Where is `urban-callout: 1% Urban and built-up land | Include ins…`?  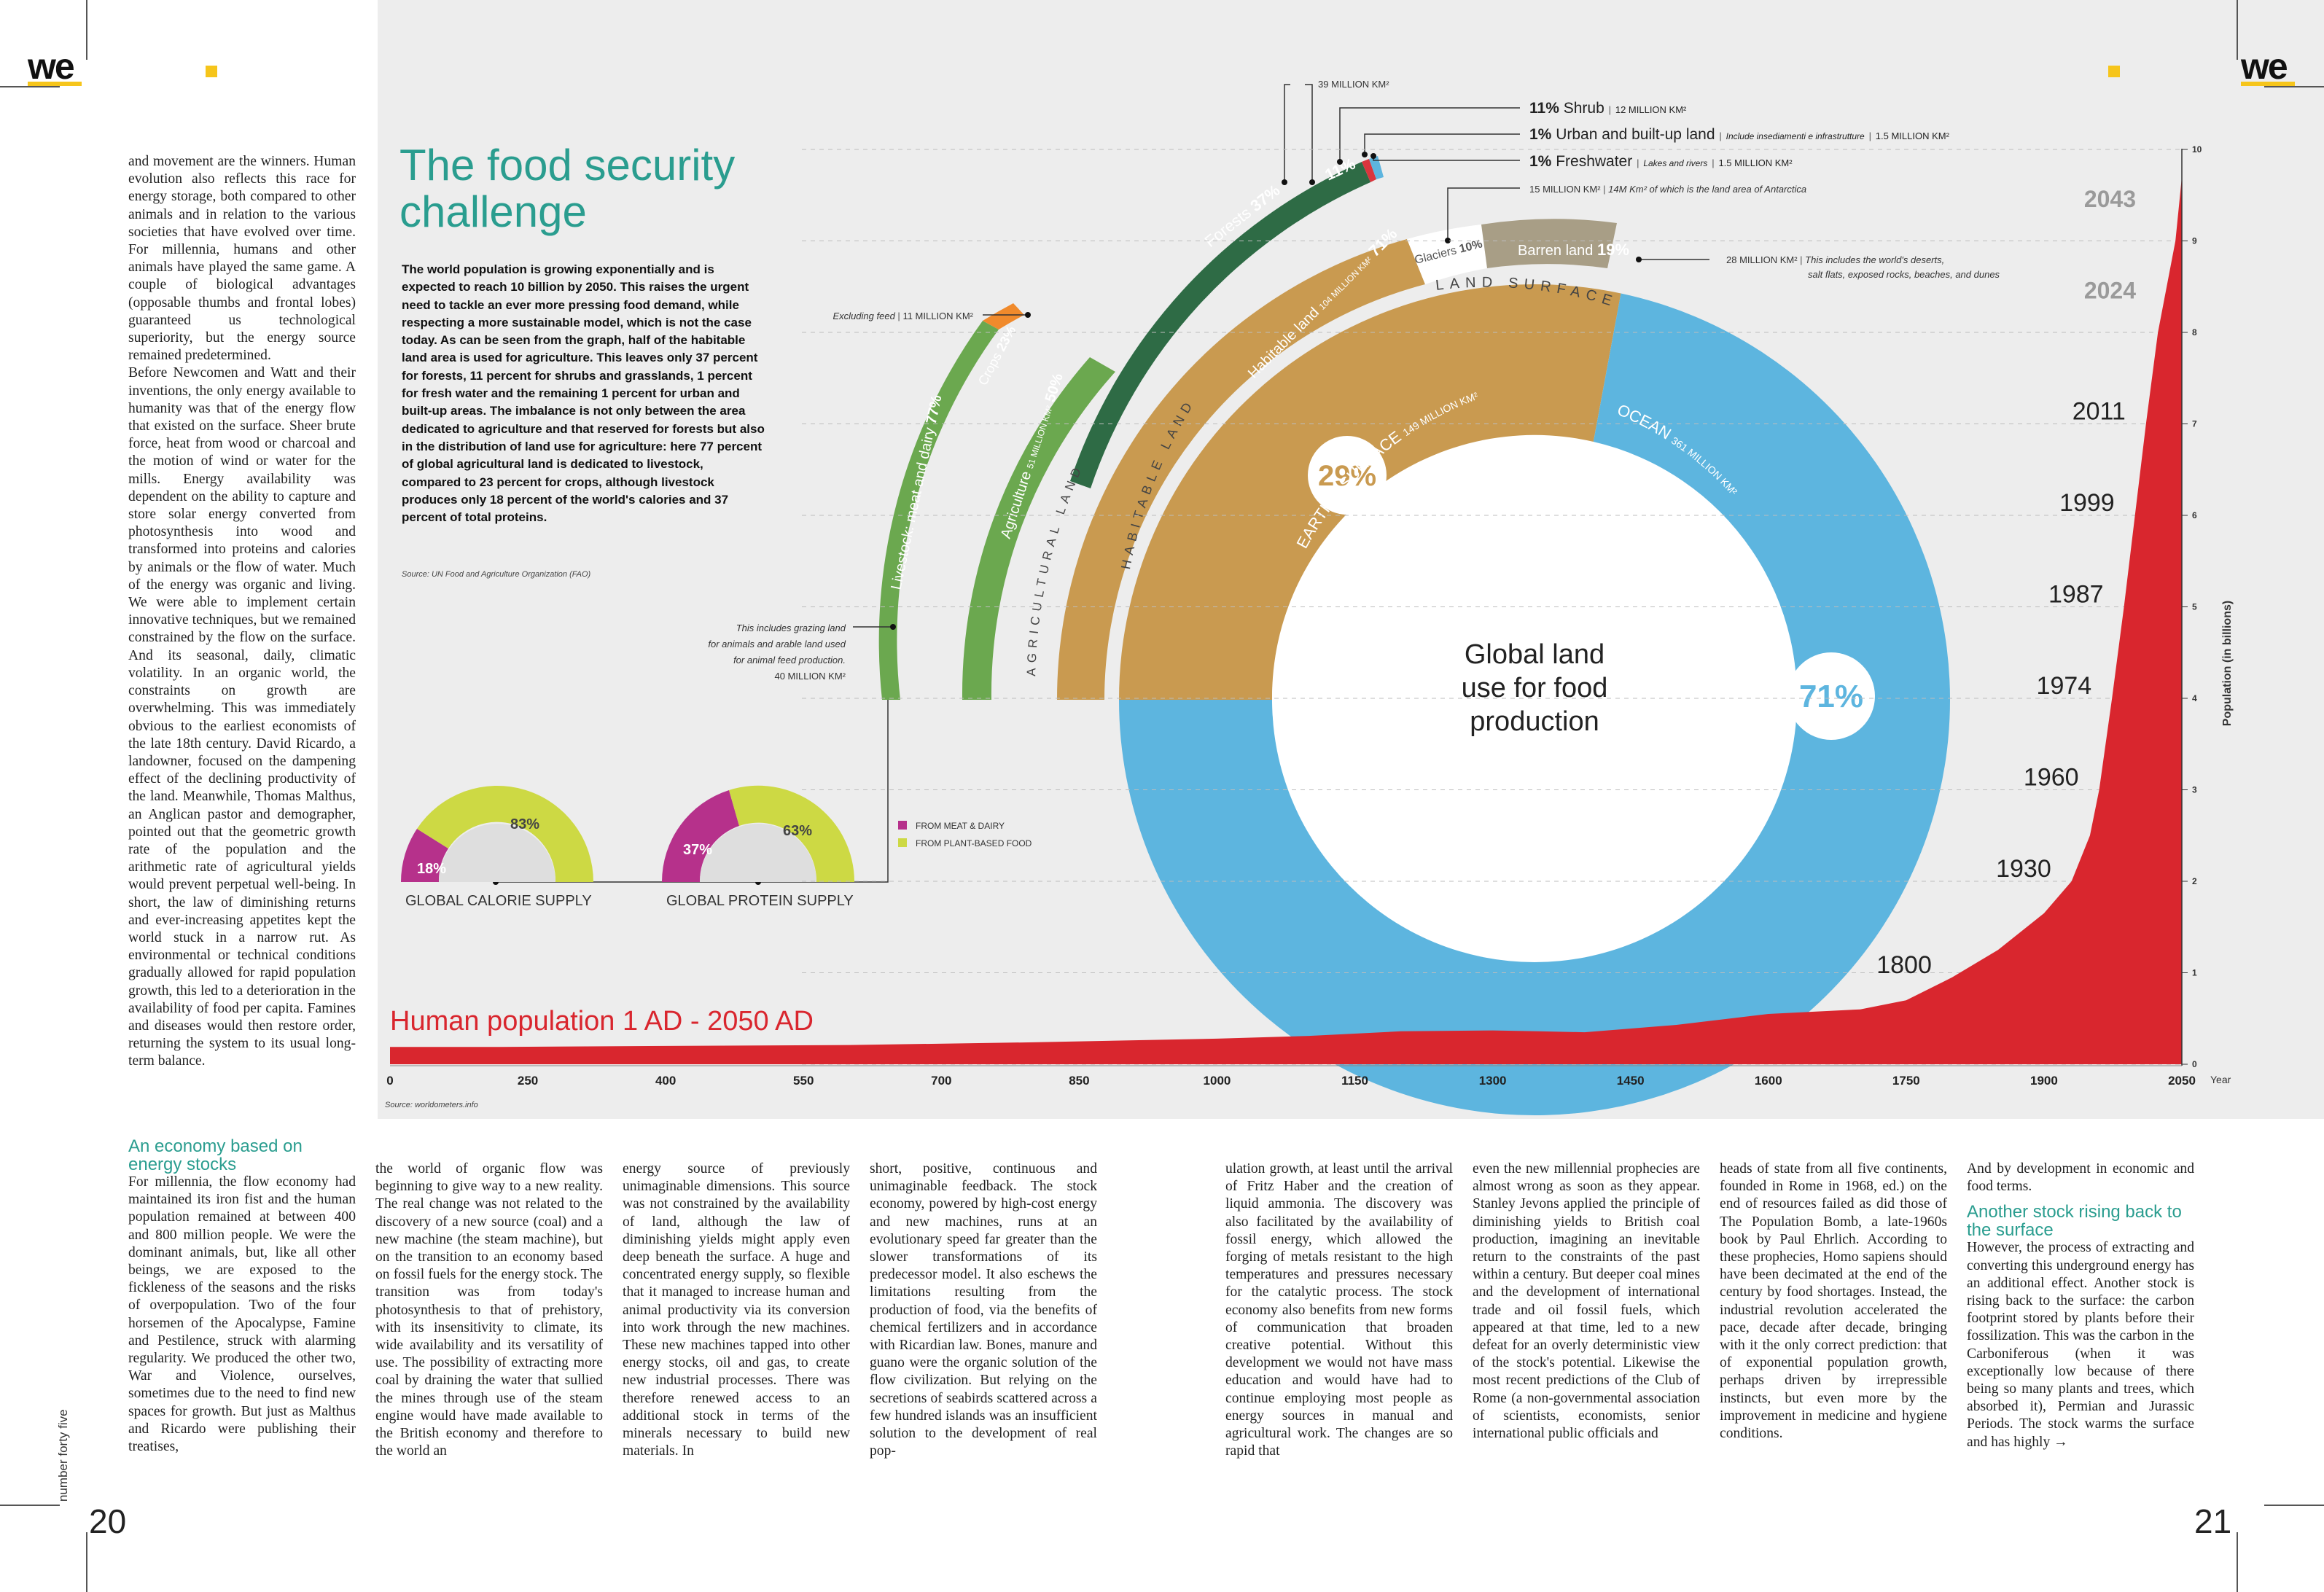 urban-callout: 1% Urban and built-up land | Include ins… is located at coordinates (1739, 134).